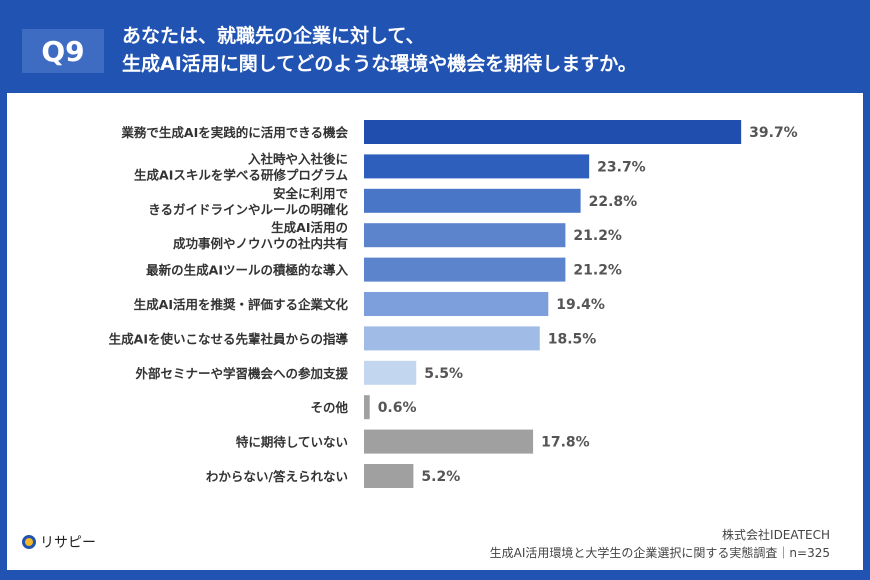 The height and width of the screenshot is (580, 870). I want to click on title-line-1: あなたは、就職先の企業に対して、, so click(273, 36).